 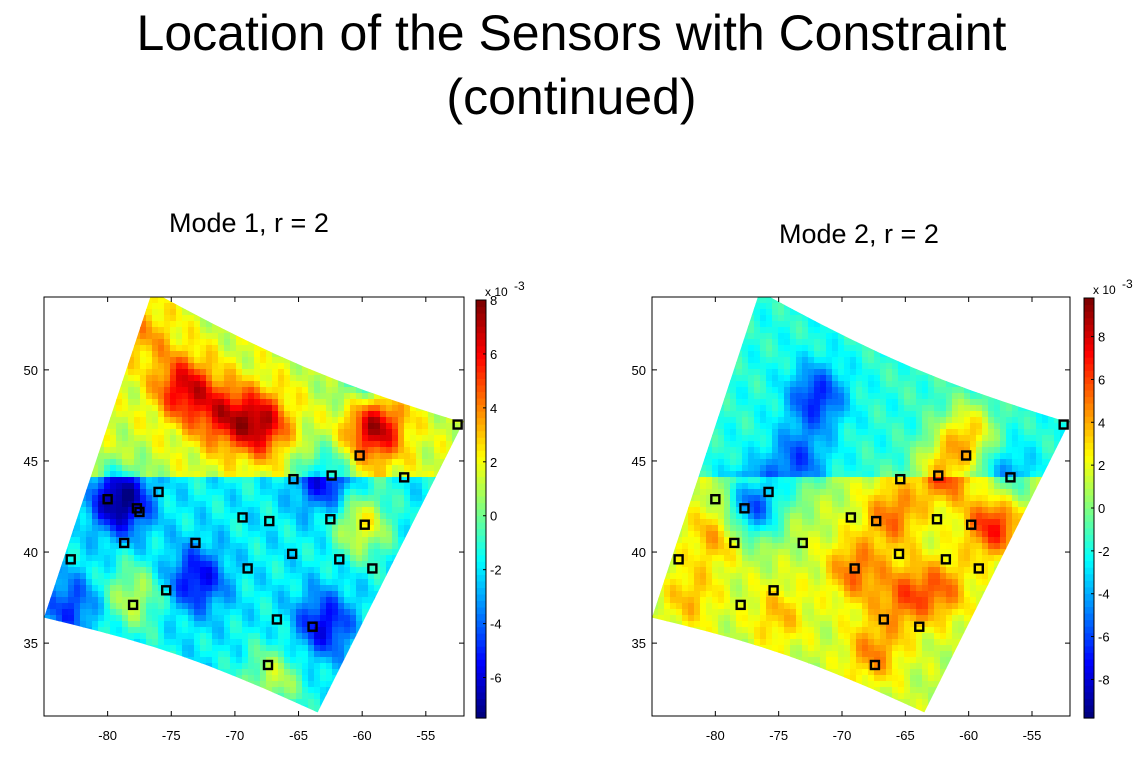 I want to click on slide-title-line1: Location of the Sensors with Constraint, so click(x=571, y=33).